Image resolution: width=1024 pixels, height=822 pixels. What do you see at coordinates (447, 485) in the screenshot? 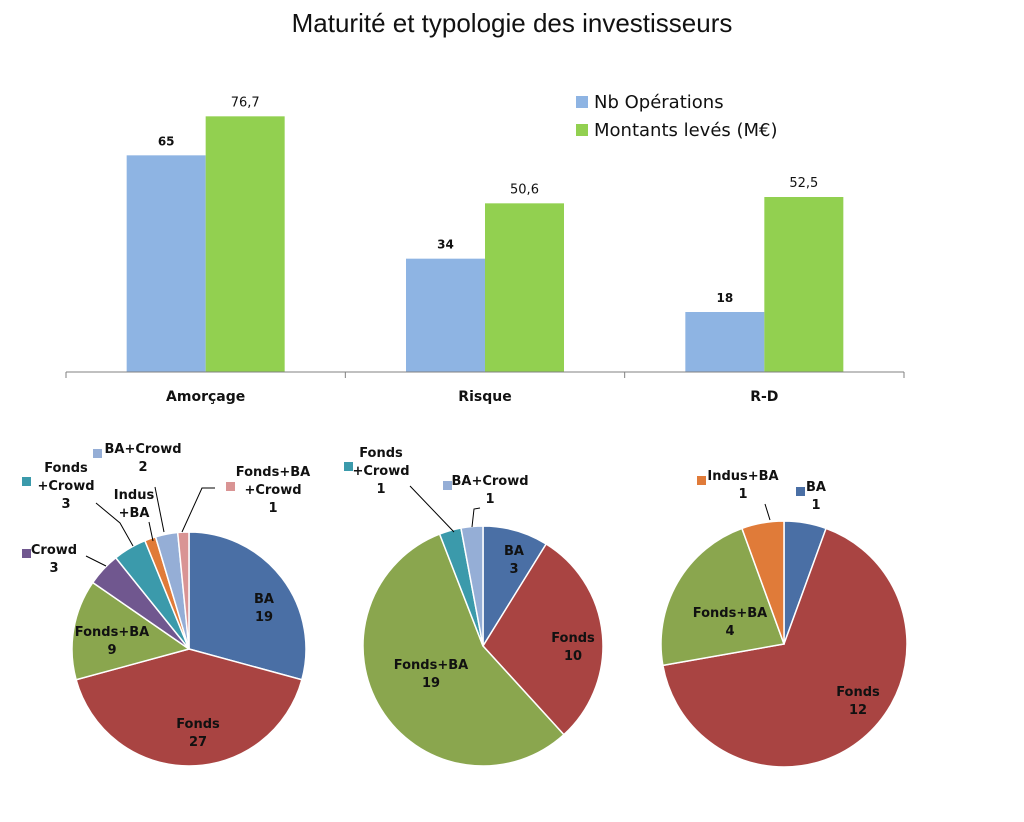
I see `pie2-label-marker-ba-crowd` at bounding box center [447, 485].